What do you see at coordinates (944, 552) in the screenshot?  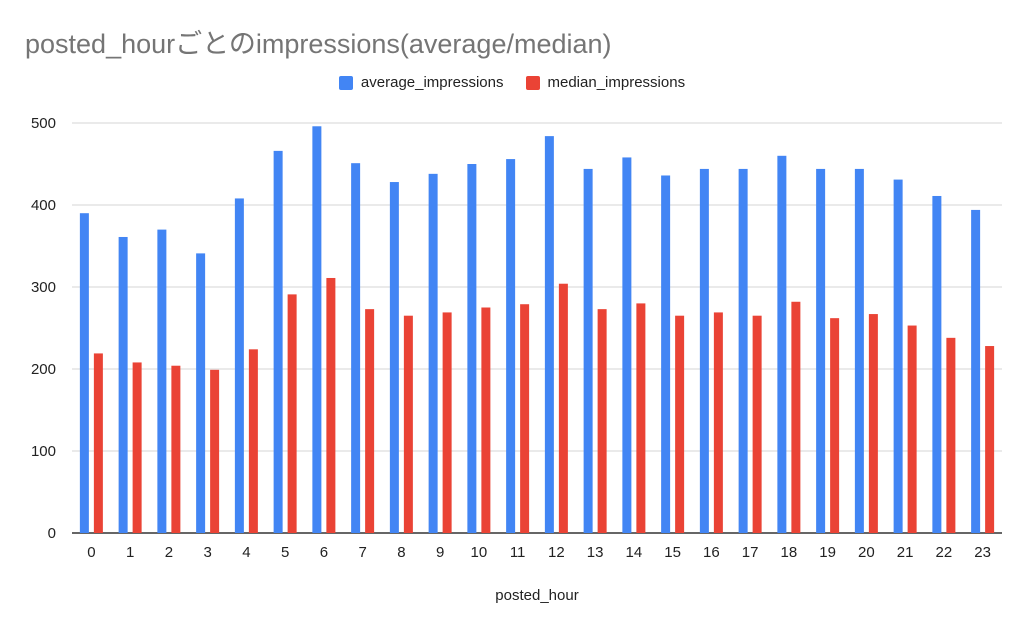 I see `x-tick-label-22: 22` at bounding box center [944, 552].